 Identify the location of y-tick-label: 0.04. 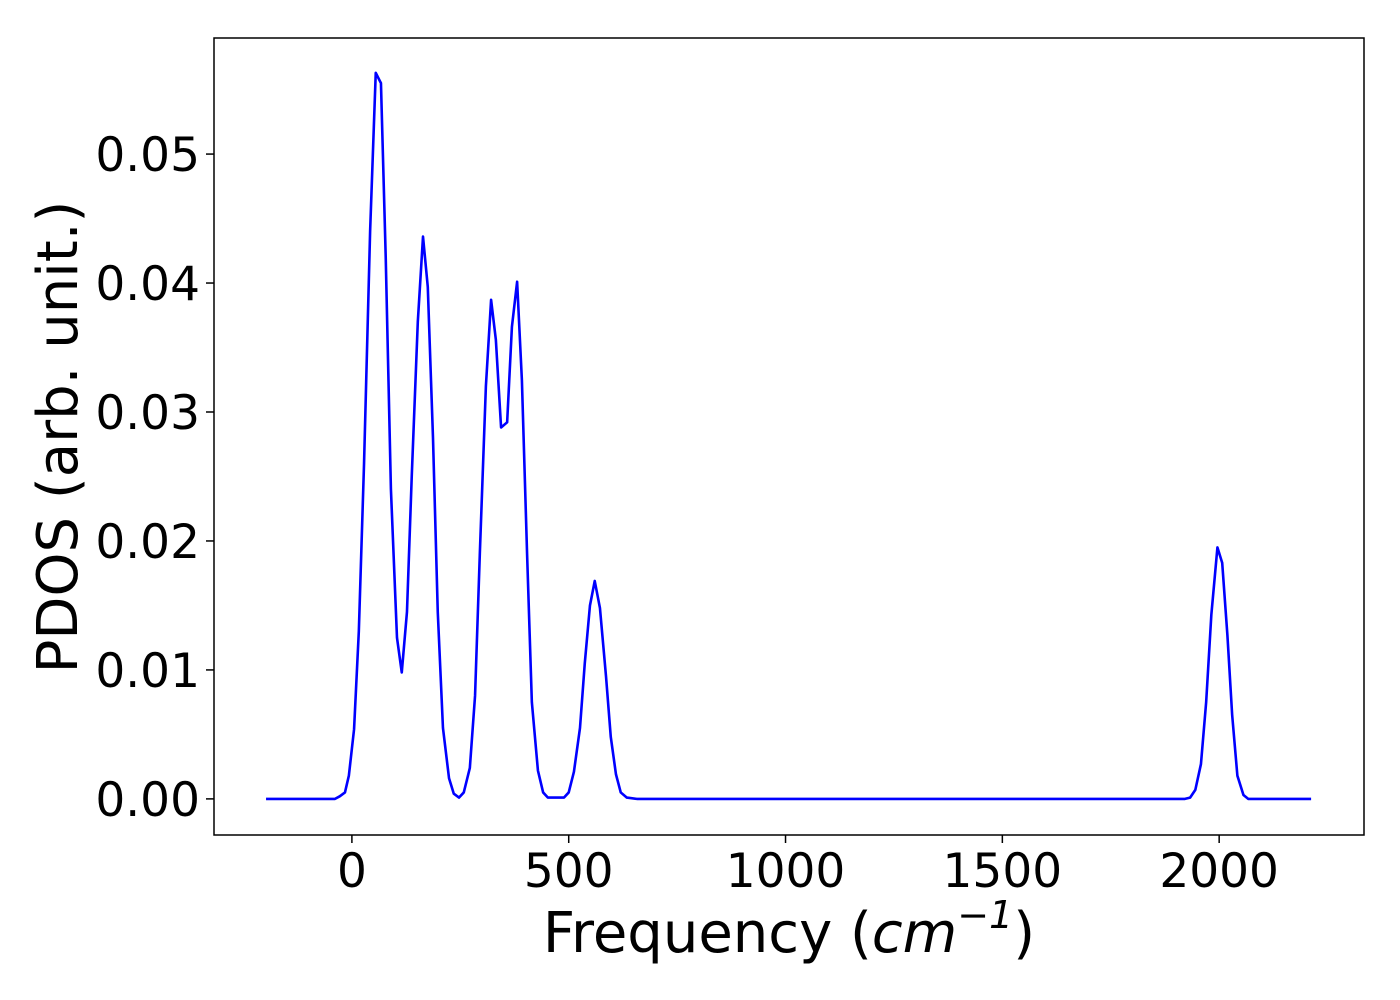
(147, 284).